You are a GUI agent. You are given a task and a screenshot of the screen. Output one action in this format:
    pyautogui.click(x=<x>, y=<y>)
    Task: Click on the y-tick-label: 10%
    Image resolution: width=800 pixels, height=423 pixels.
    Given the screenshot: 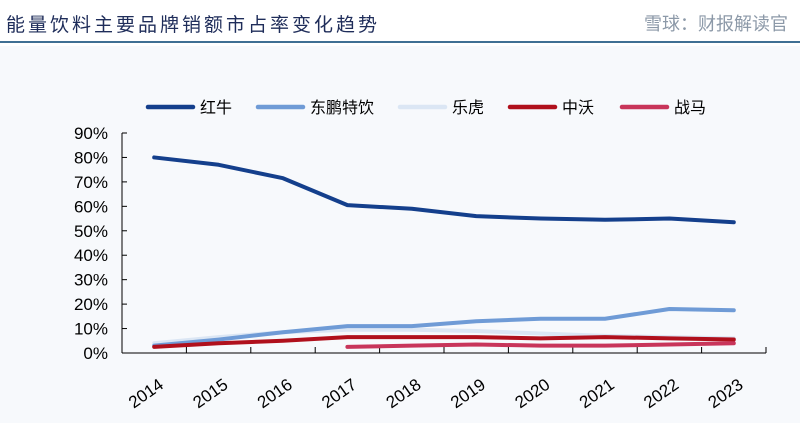 What is the action you would take?
    pyautogui.click(x=91, y=329)
    